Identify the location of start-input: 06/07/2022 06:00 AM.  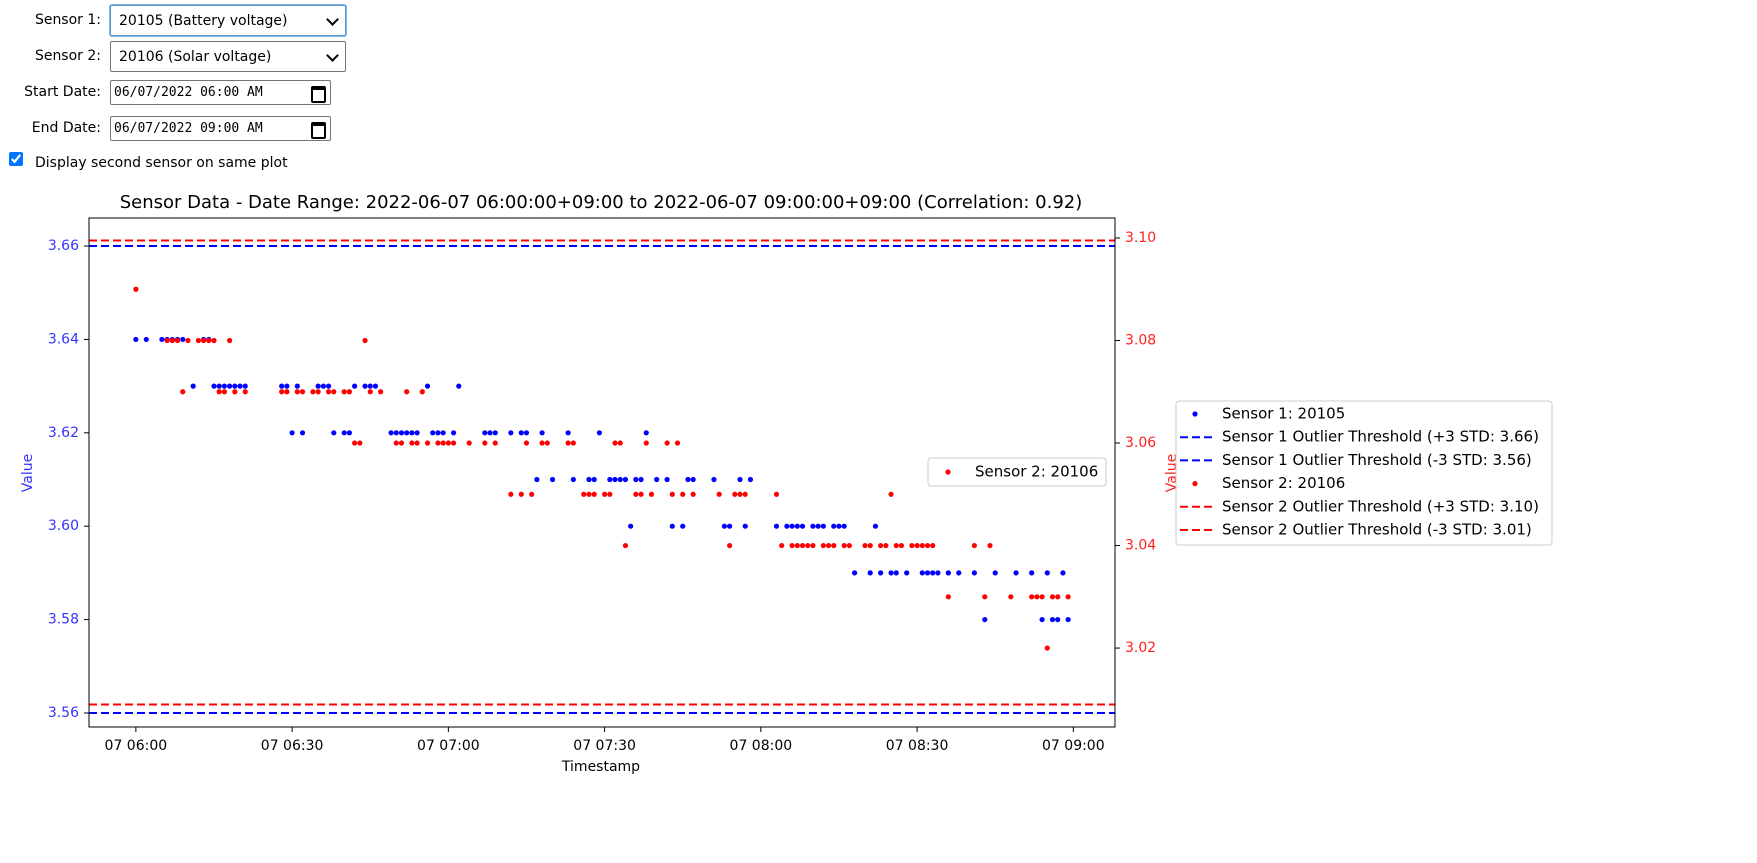
(220, 92).